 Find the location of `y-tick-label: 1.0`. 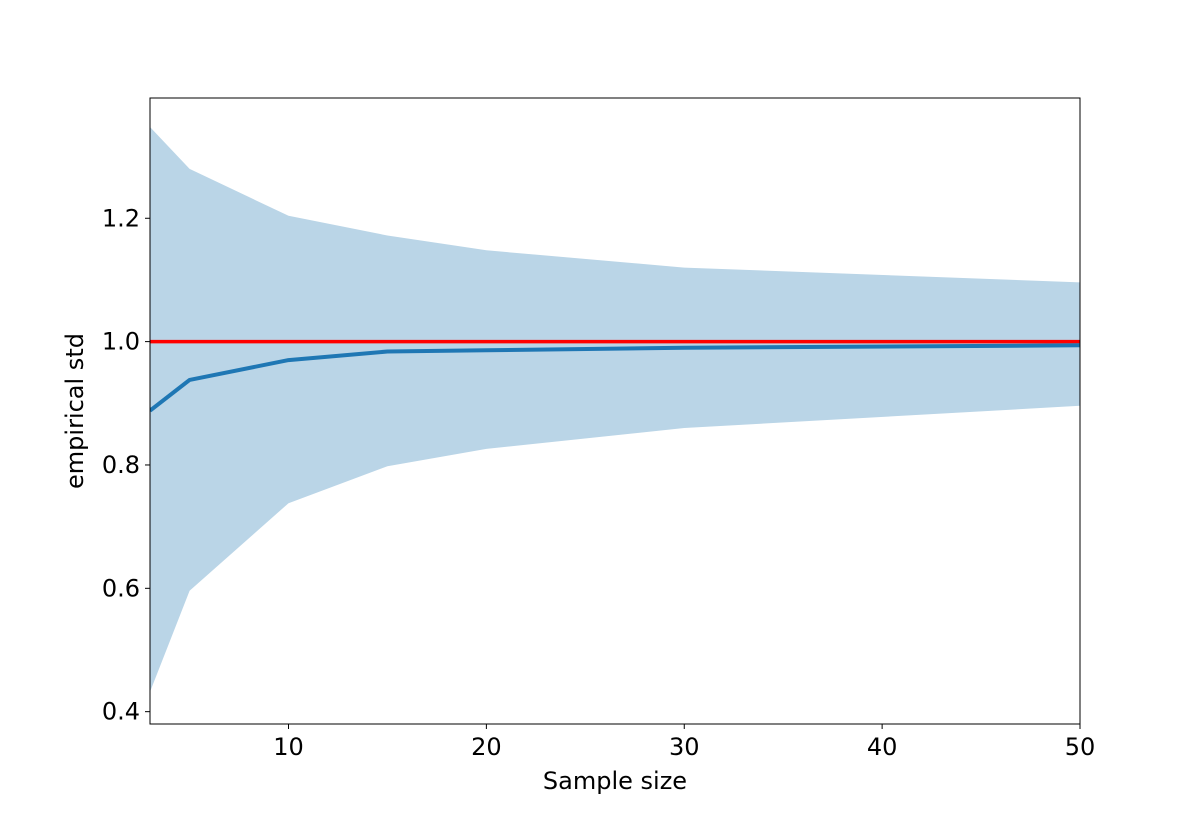

y-tick-label: 1.0 is located at coordinates (121, 342).